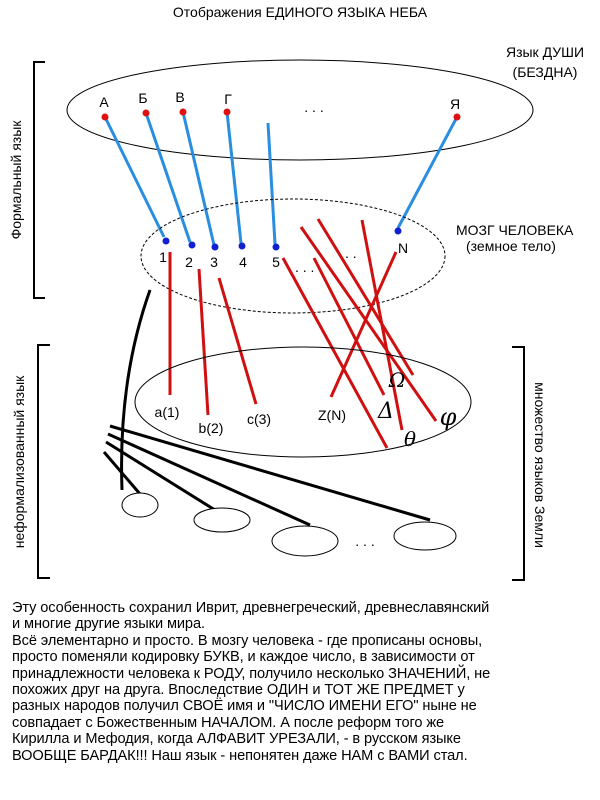 The image size is (600, 800). What do you see at coordinates (167, 412) in the screenshot?
I see `earth-label: a(1)` at bounding box center [167, 412].